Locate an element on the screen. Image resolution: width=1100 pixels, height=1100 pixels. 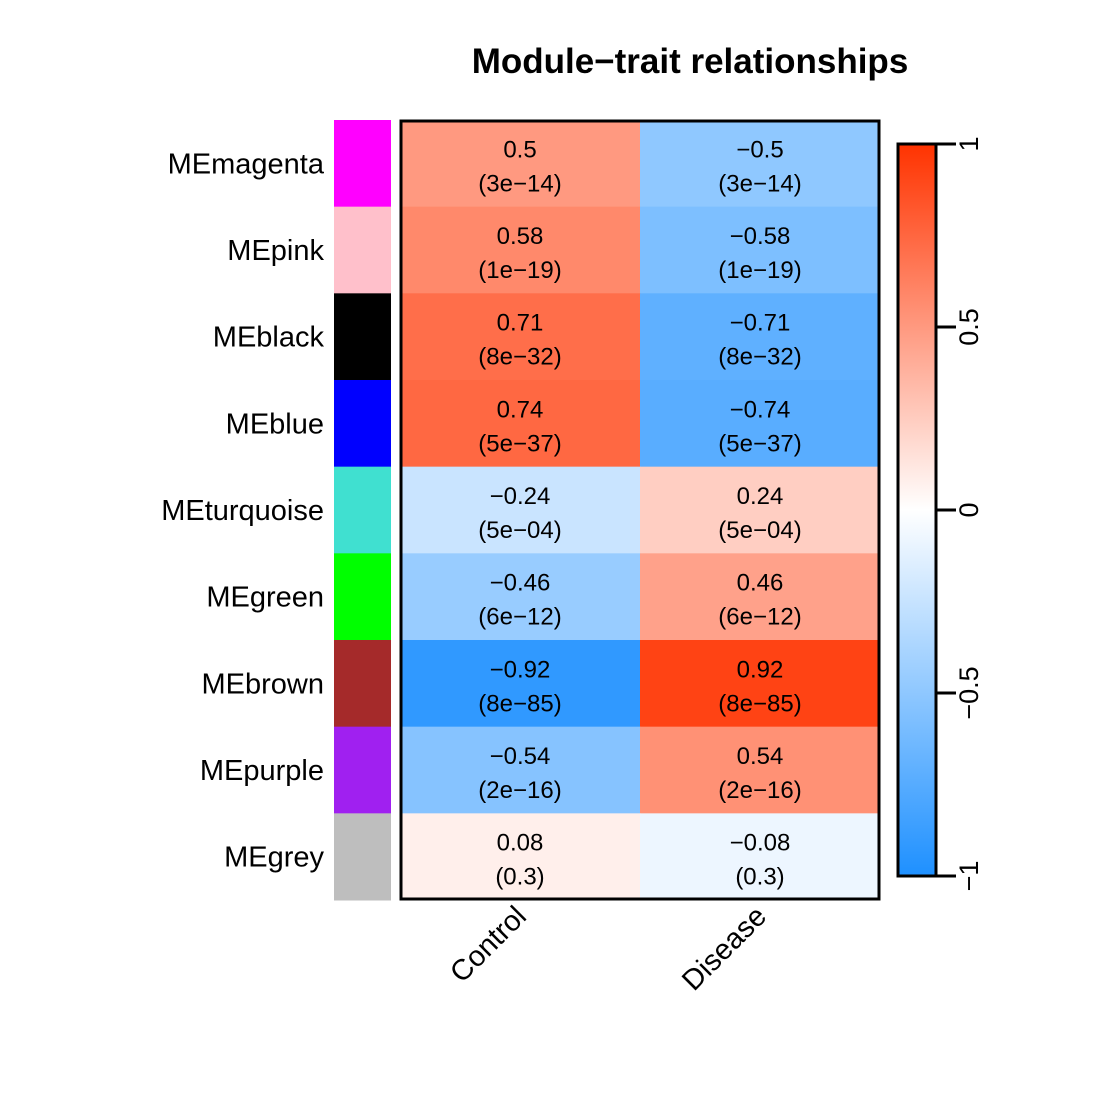
module-swatch-meturquoise is located at coordinates (362, 510).